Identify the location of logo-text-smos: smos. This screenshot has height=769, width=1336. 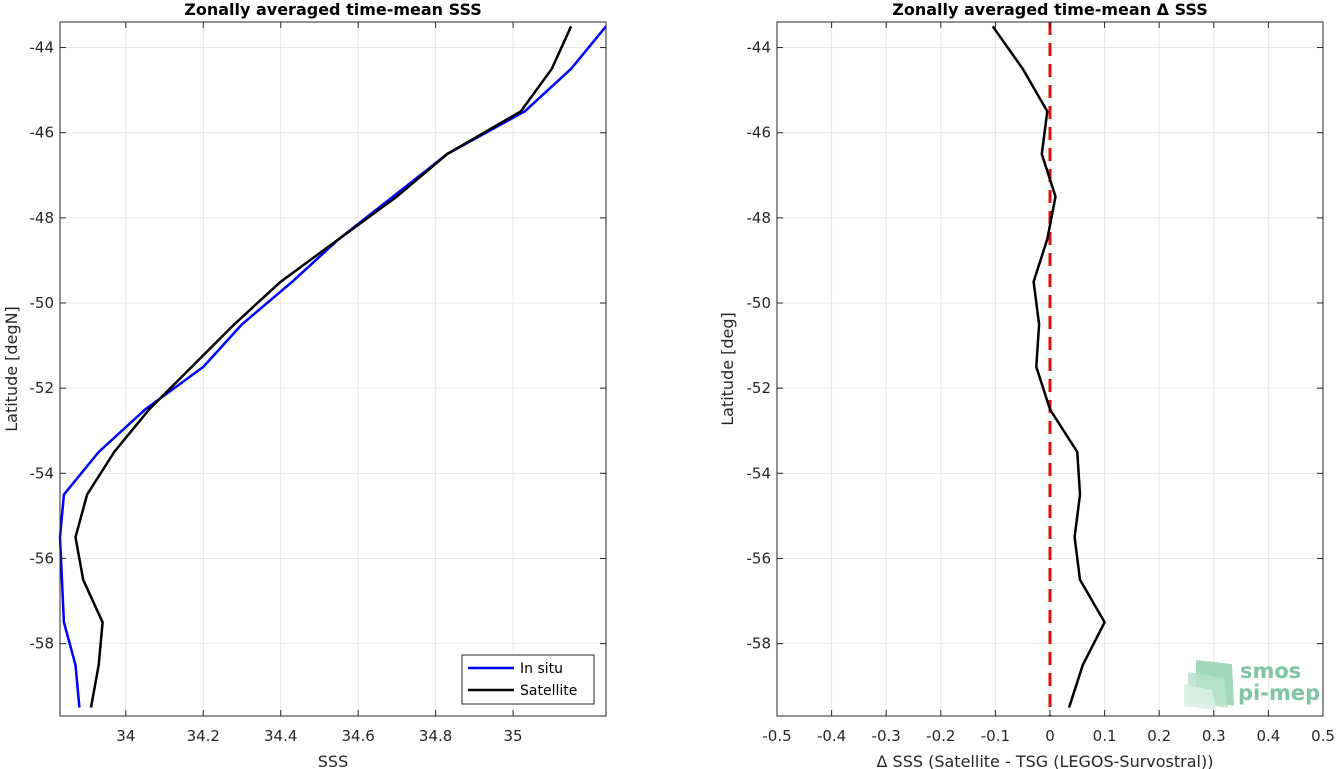
(1270, 671).